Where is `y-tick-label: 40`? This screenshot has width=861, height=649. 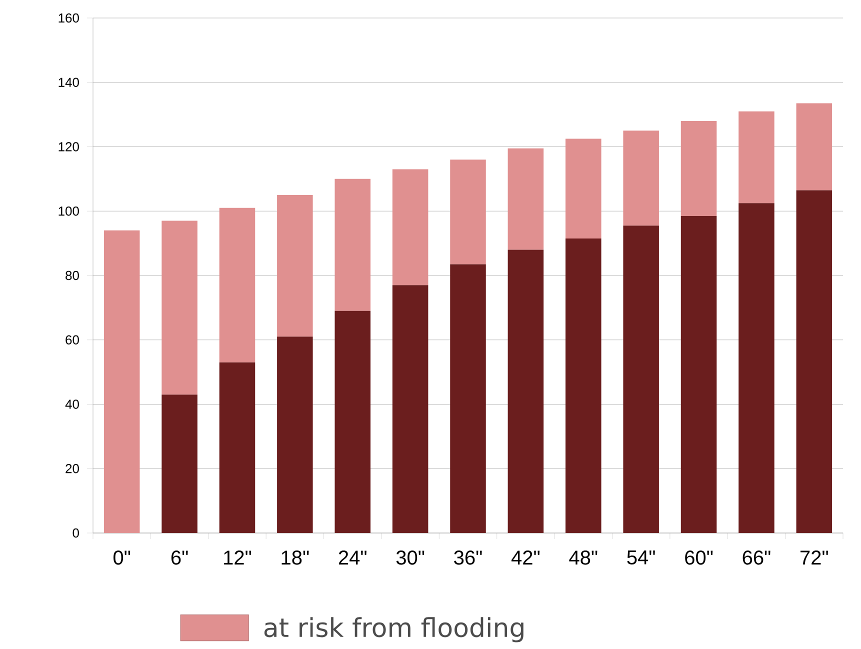
y-tick-label: 40 is located at coordinates (72, 404).